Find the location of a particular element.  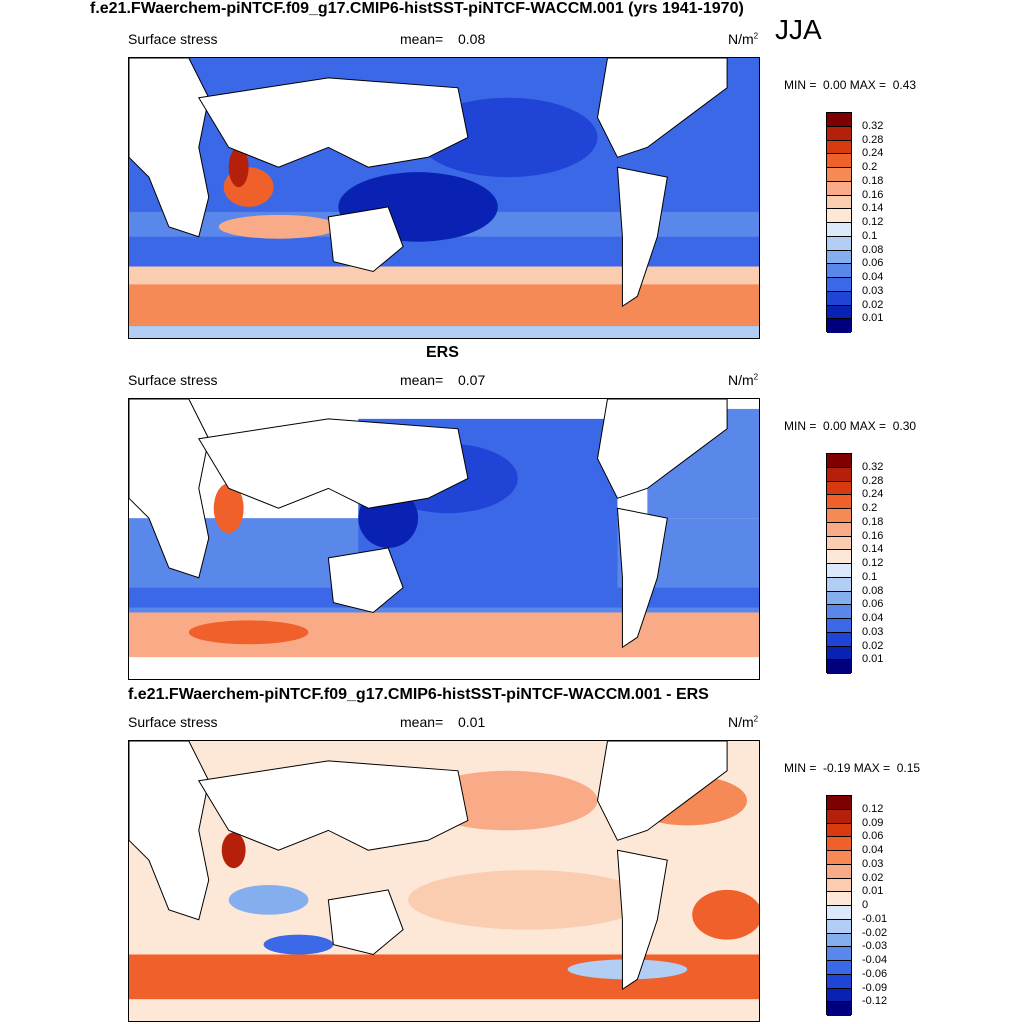

season-label: JJA is located at coordinates (798, 29).